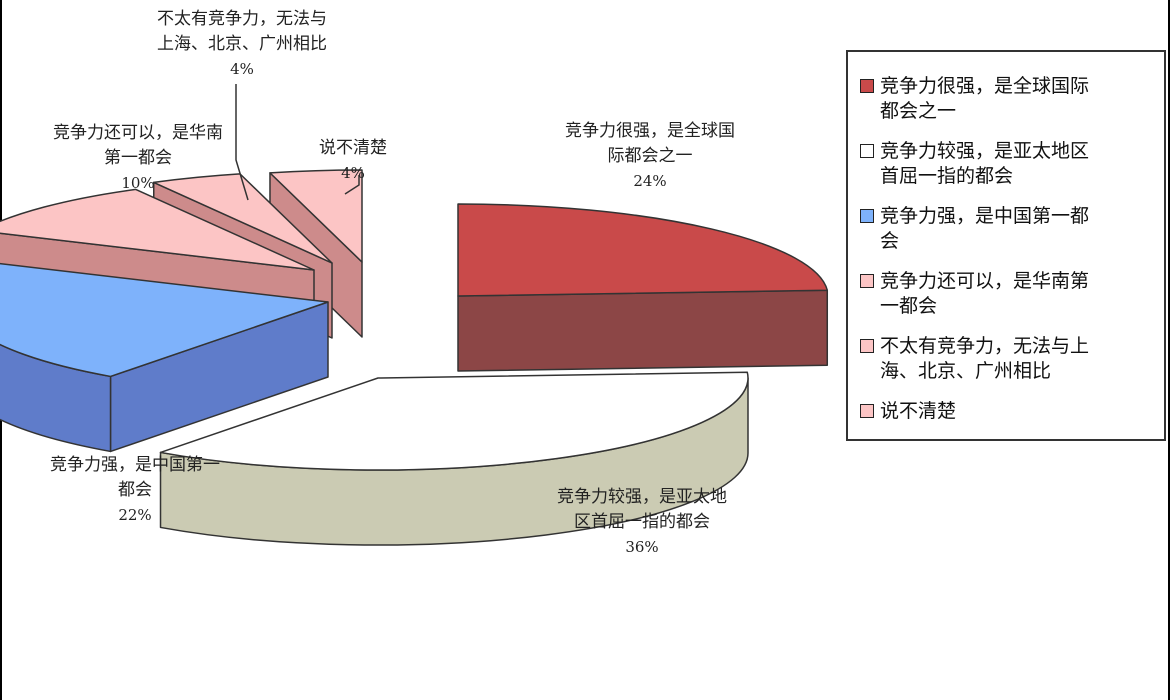  What do you see at coordinates (242, 19) in the screenshot?
I see `data-label-text: 不太有竞争力，无法与` at bounding box center [242, 19].